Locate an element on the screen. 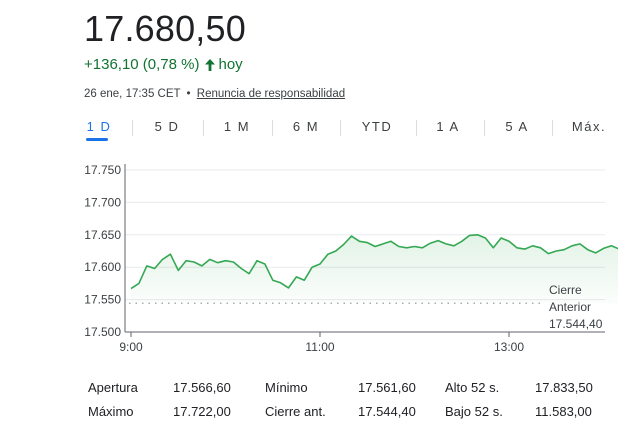 This screenshot has height=438, width=618. stat-value-52w-high: 17.833,50 is located at coordinates (564, 387).